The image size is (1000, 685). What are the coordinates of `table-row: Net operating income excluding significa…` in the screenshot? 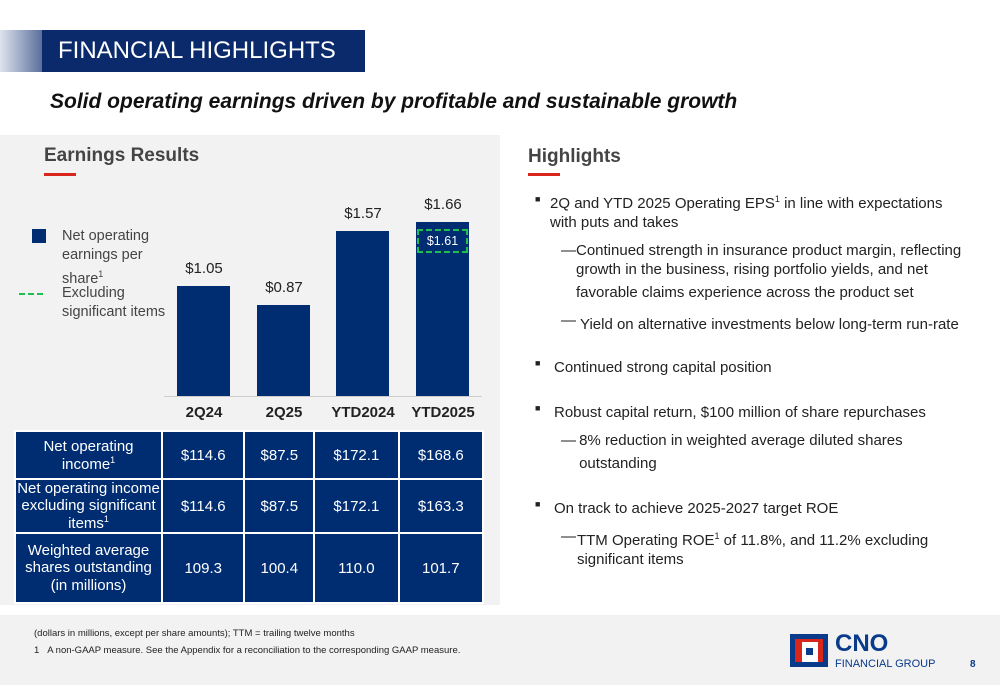 It's located at (249, 506).